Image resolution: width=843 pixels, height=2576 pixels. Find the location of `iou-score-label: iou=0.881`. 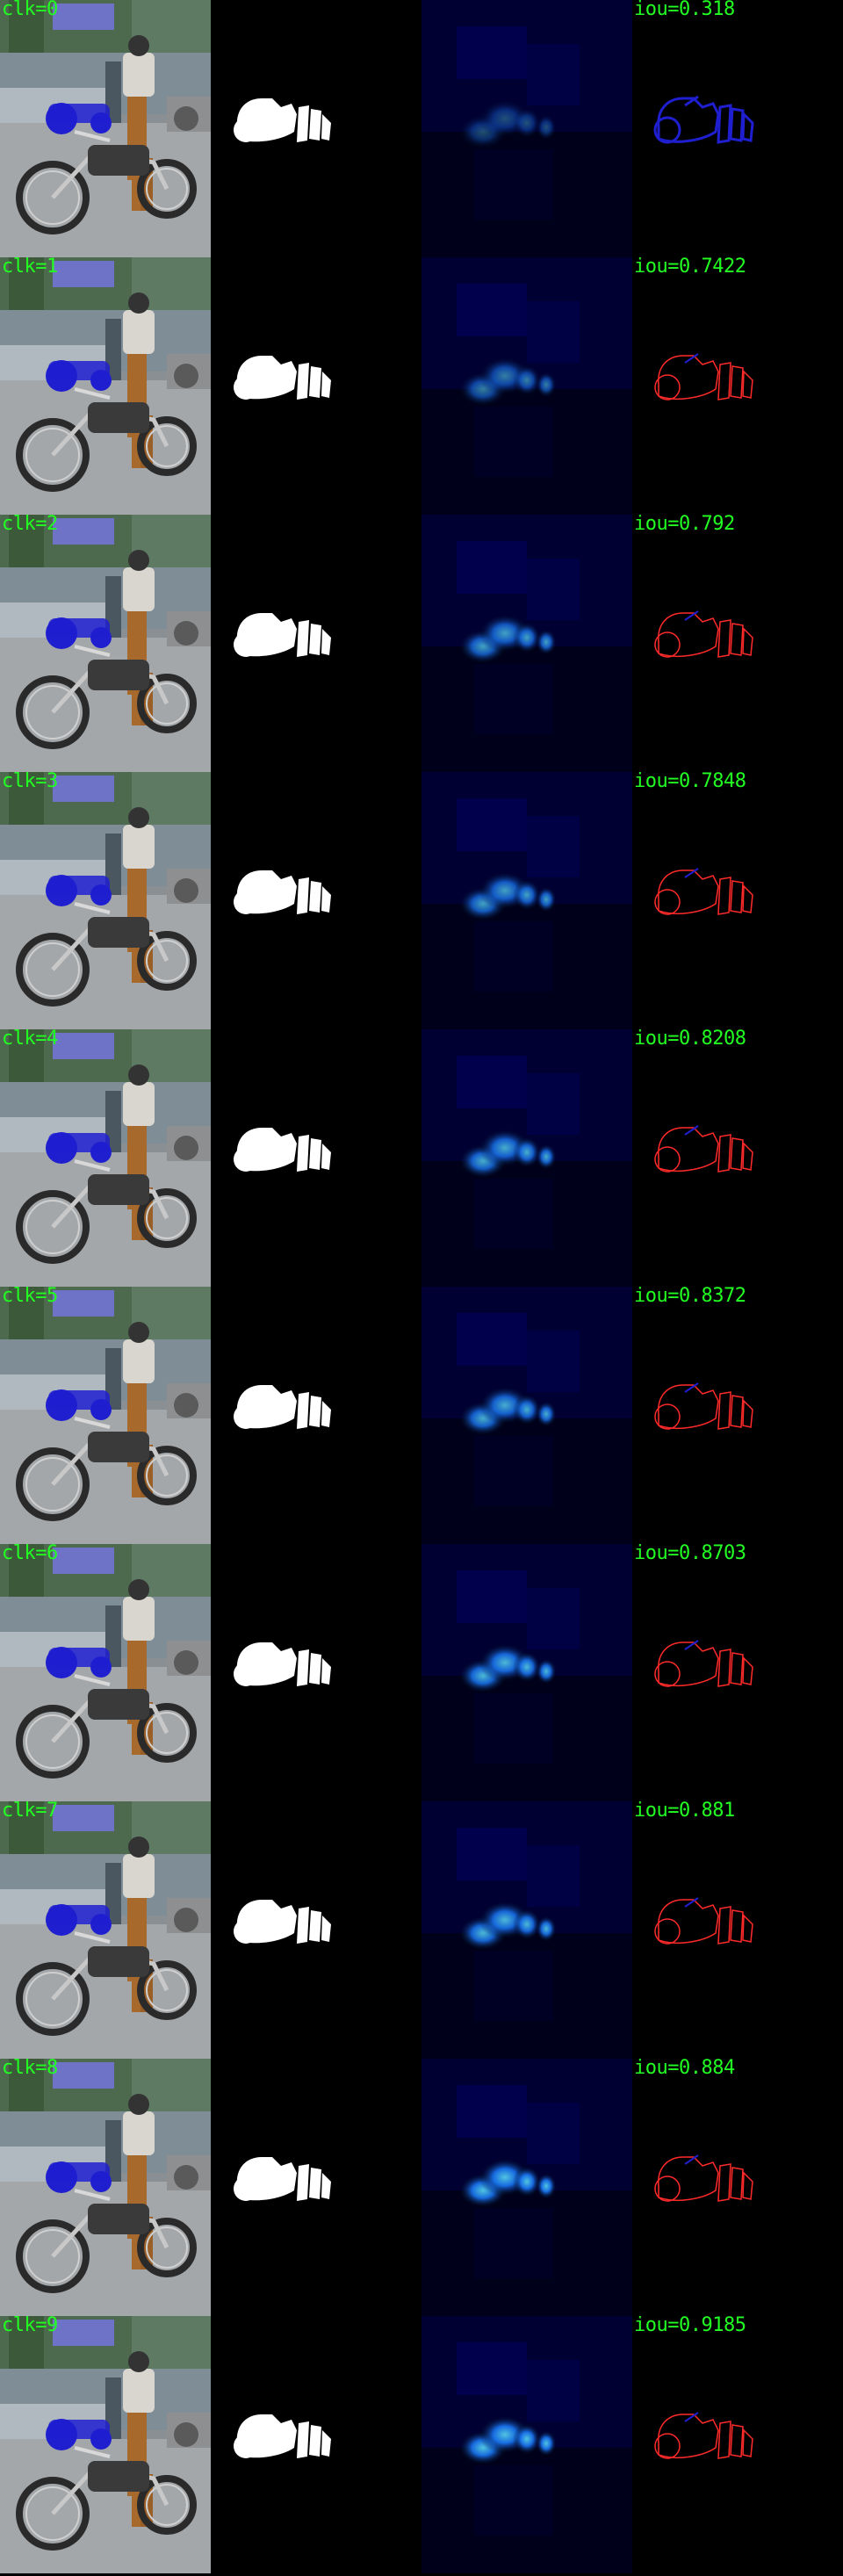

iou-score-label: iou=0.881 is located at coordinates (685, 1811).